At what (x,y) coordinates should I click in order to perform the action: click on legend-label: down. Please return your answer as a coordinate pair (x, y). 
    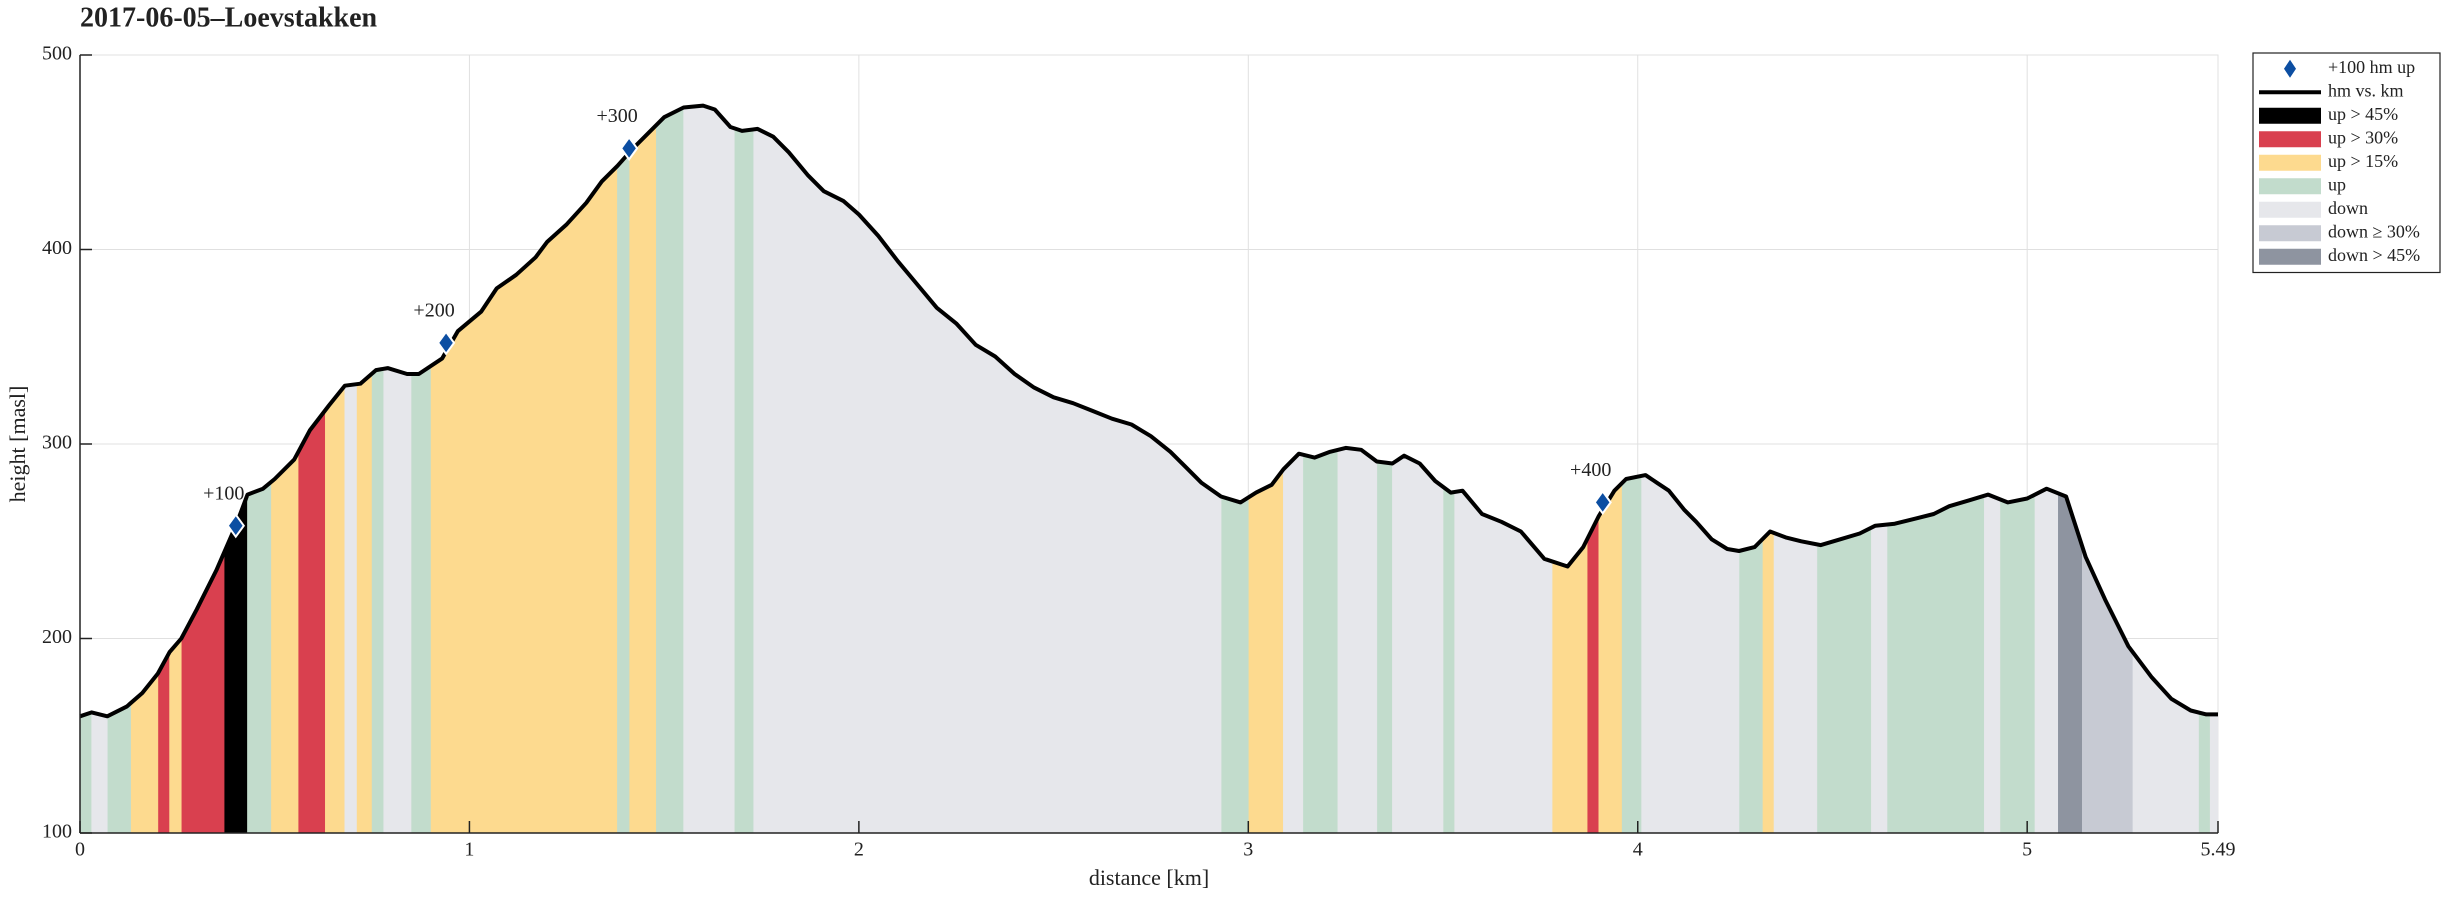
    Looking at the image, I should click on (2348, 208).